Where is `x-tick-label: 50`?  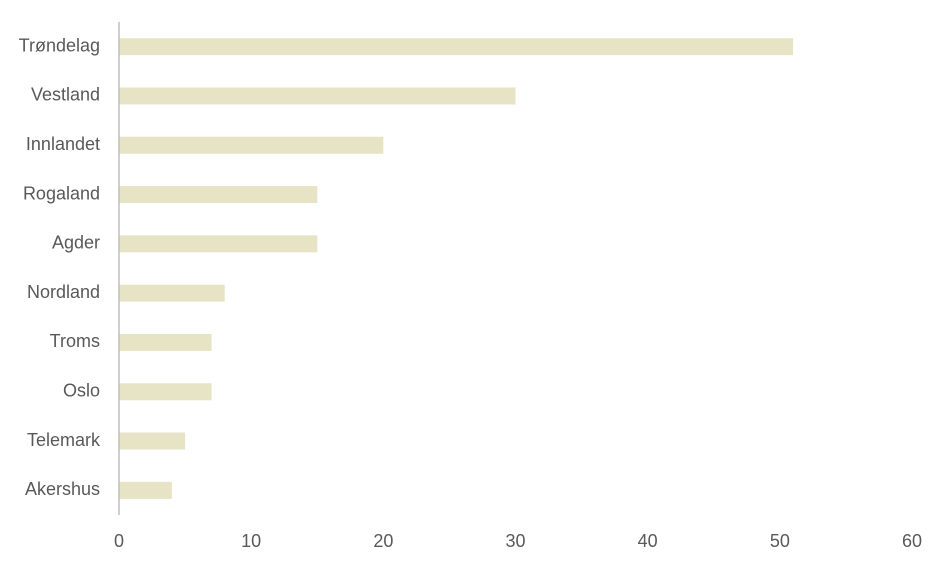 x-tick-label: 50 is located at coordinates (780, 541).